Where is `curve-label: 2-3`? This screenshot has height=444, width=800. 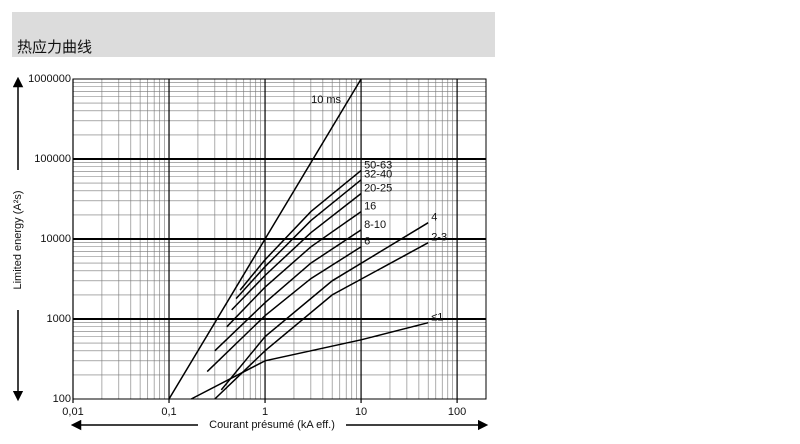 curve-label: 2-3 is located at coordinates (439, 238).